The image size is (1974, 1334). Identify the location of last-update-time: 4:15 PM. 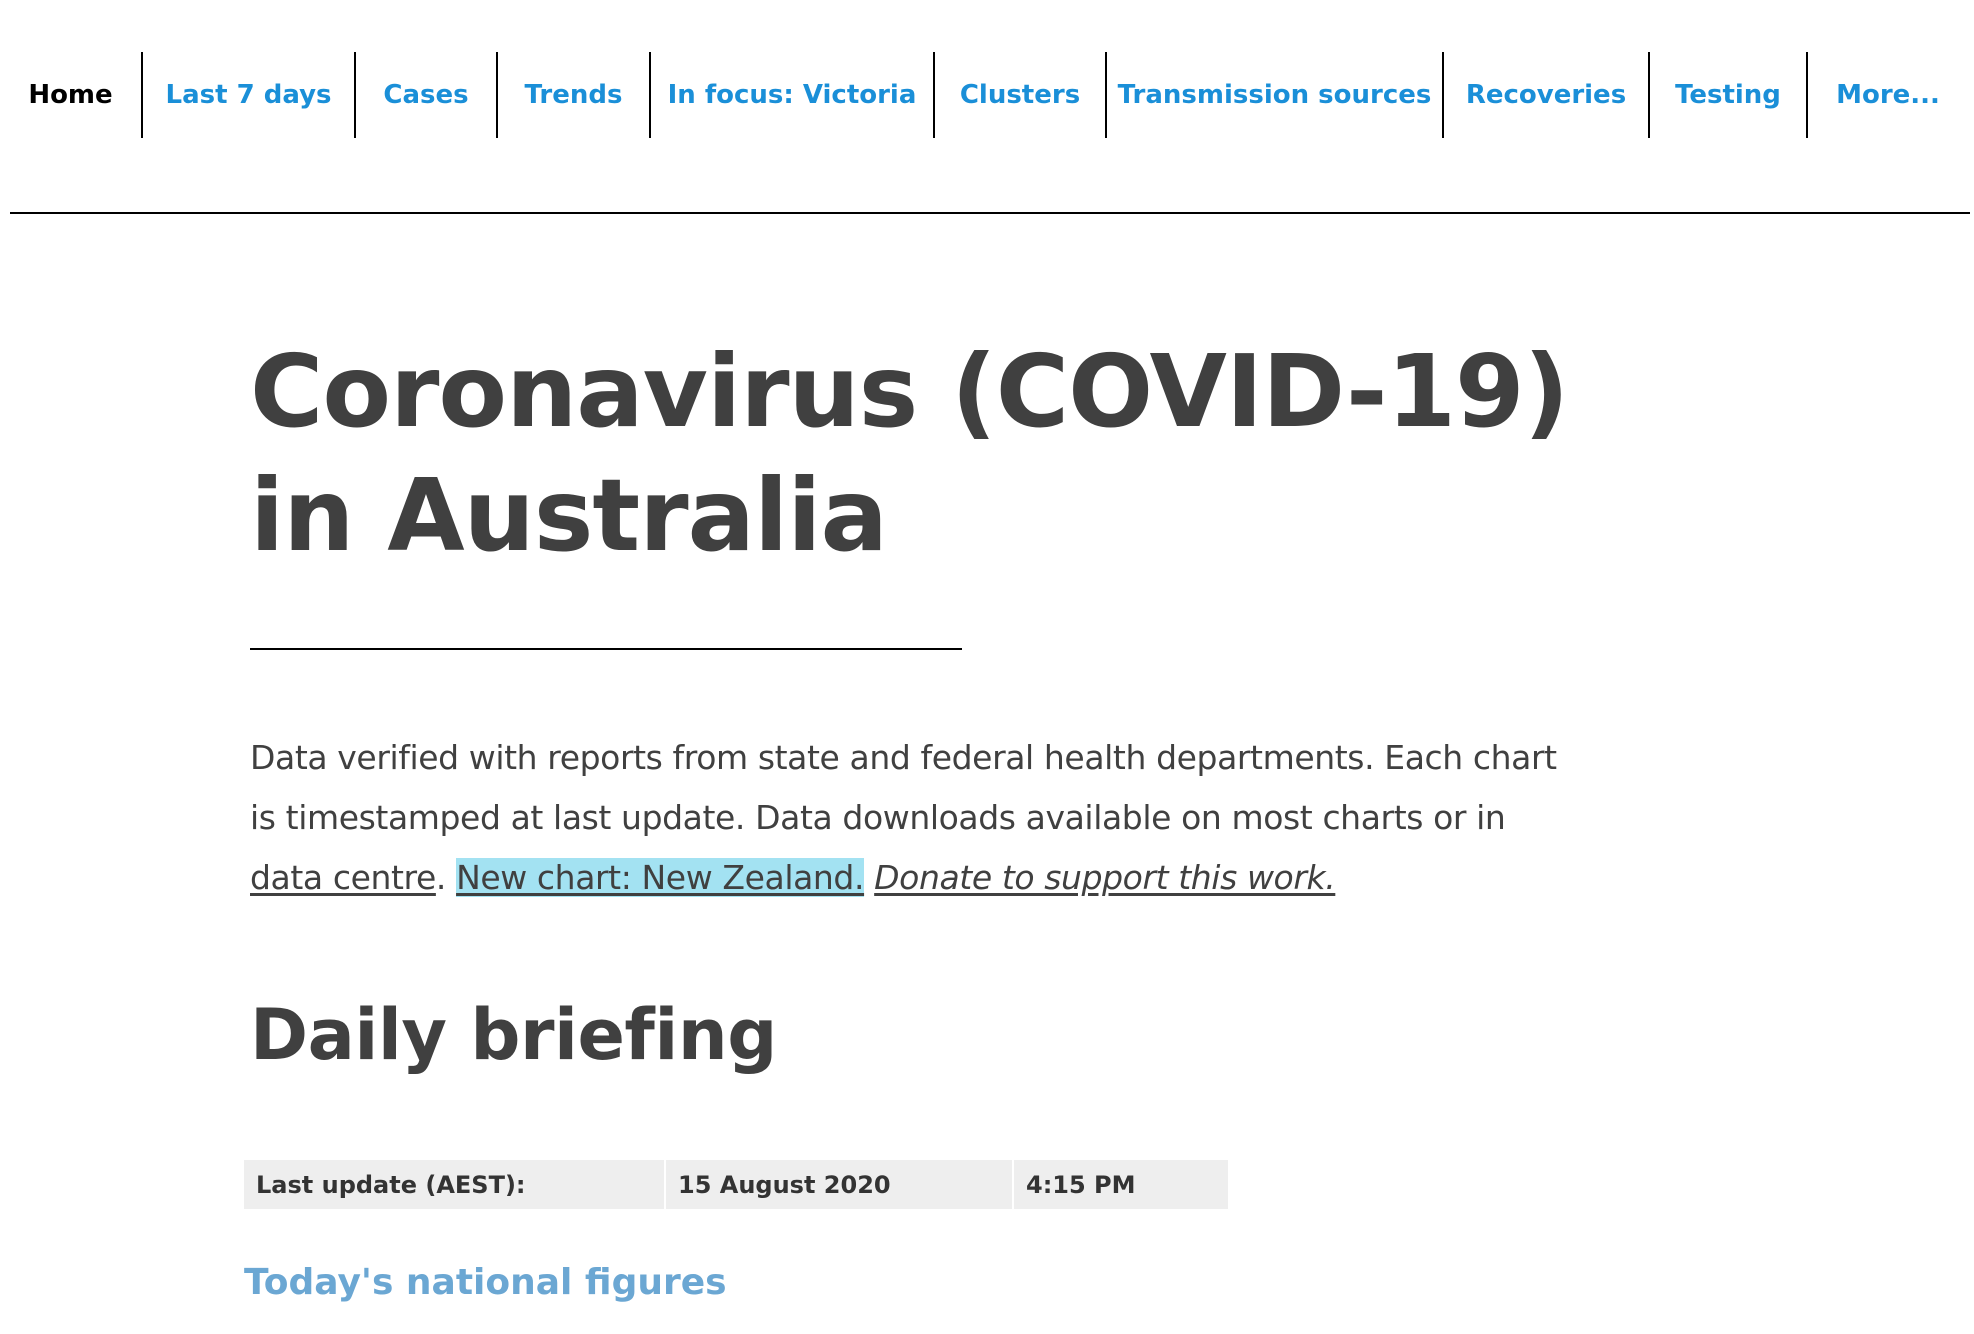
(1121, 1184).